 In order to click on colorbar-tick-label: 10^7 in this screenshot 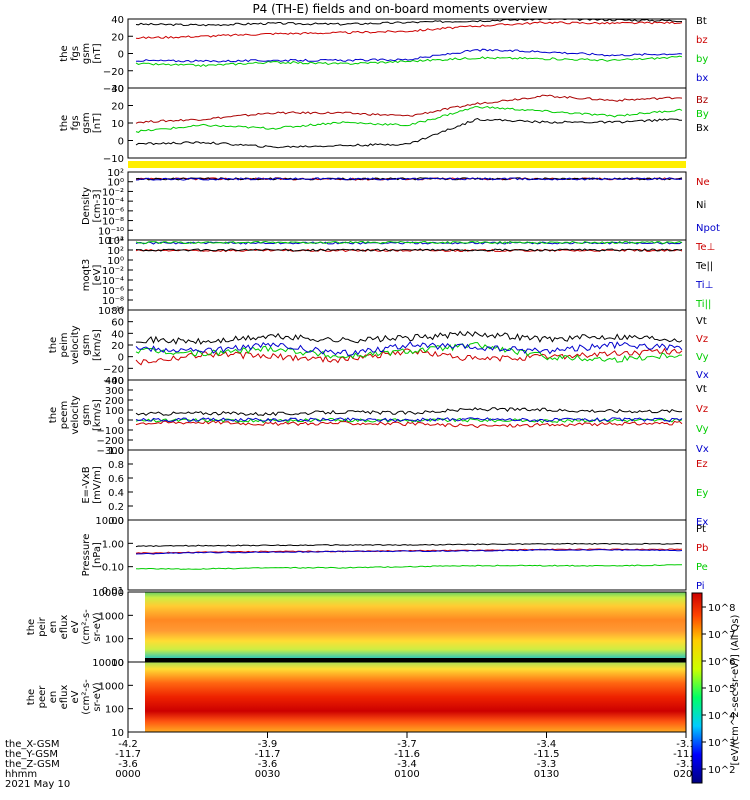, I will do `click(721, 635)`.